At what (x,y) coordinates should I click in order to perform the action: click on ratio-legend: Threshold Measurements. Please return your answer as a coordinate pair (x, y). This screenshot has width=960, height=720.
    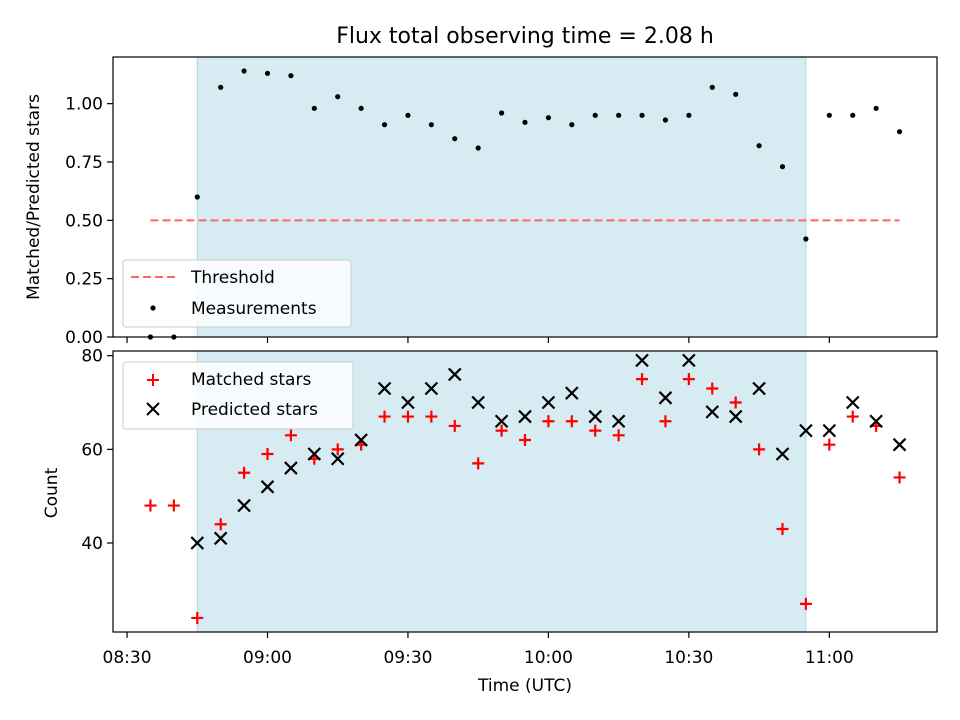
    Looking at the image, I should click on (237, 293).